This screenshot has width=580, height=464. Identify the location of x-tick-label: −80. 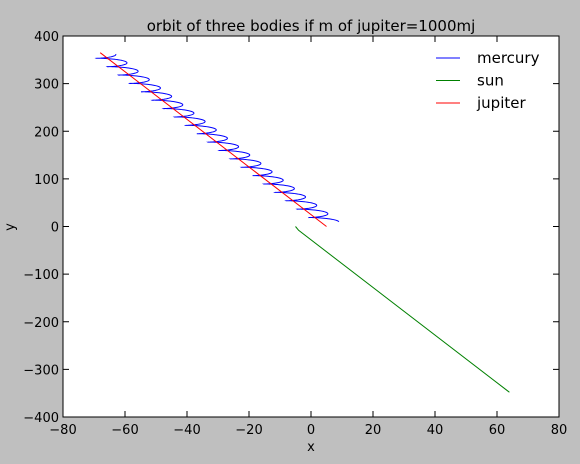
(62, 430).